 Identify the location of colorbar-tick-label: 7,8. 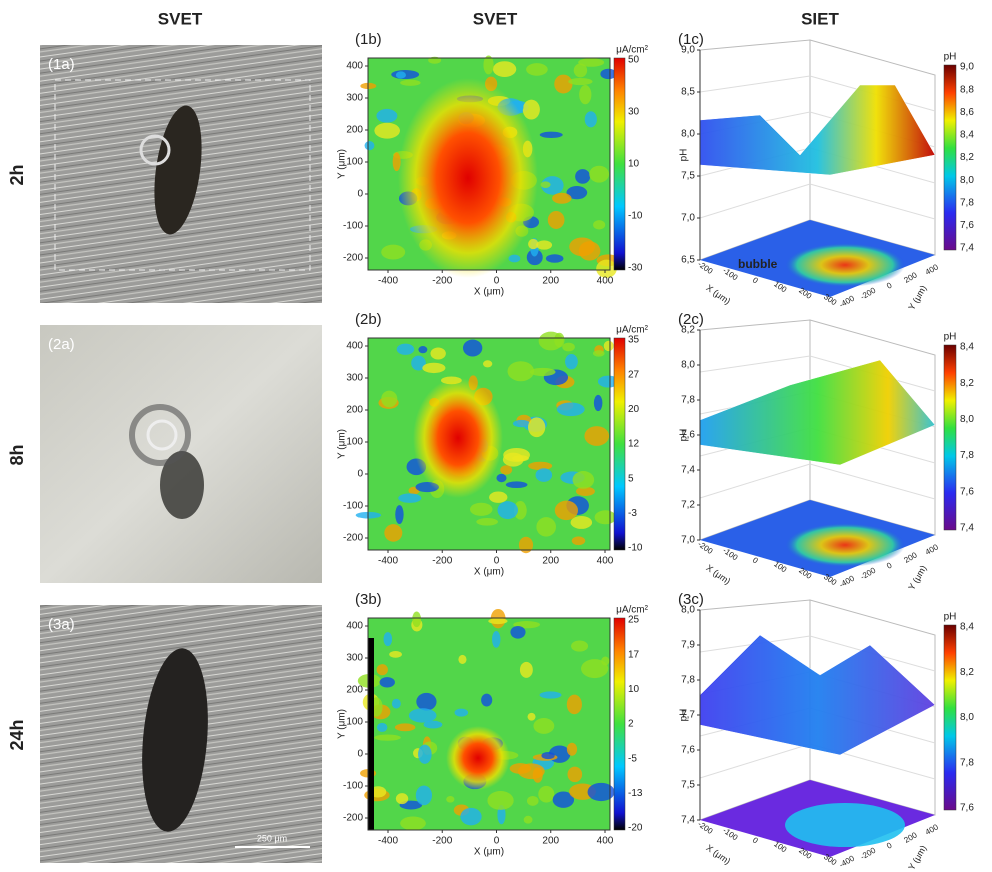
(967, 762).